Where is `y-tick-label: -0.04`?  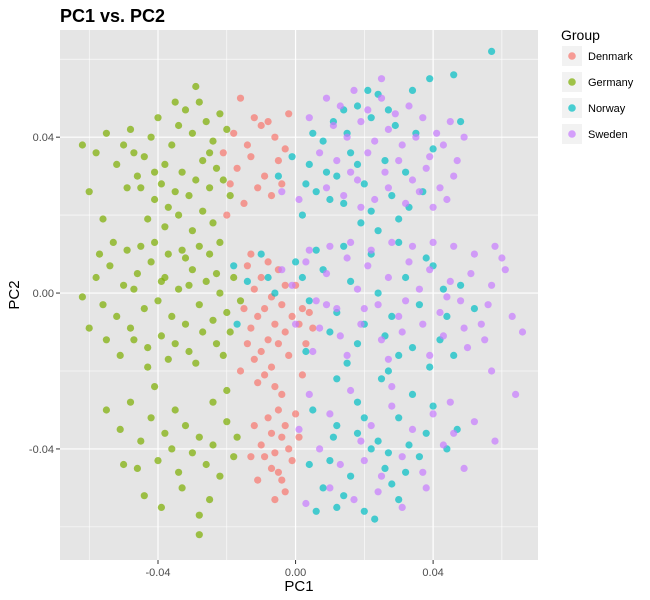 y-tick-label: -0.04 is located at coordinates (41, 450).